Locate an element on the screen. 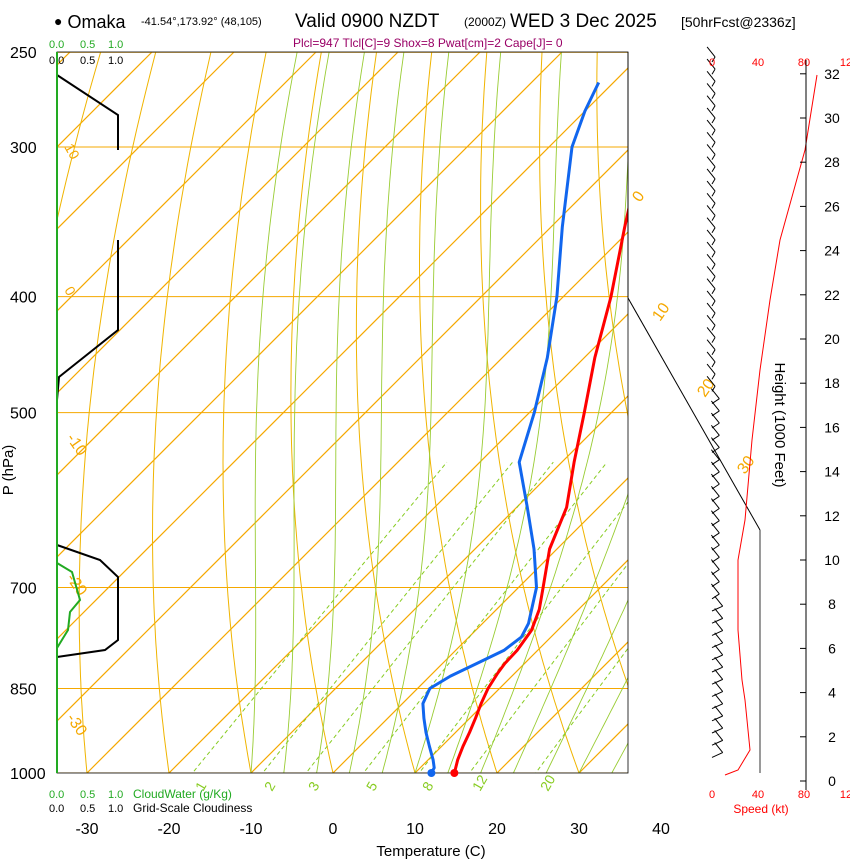 Image resolution: width=850 pixels, height=860 pixels. station-name: Omaka is located at coordinates (96, 22).